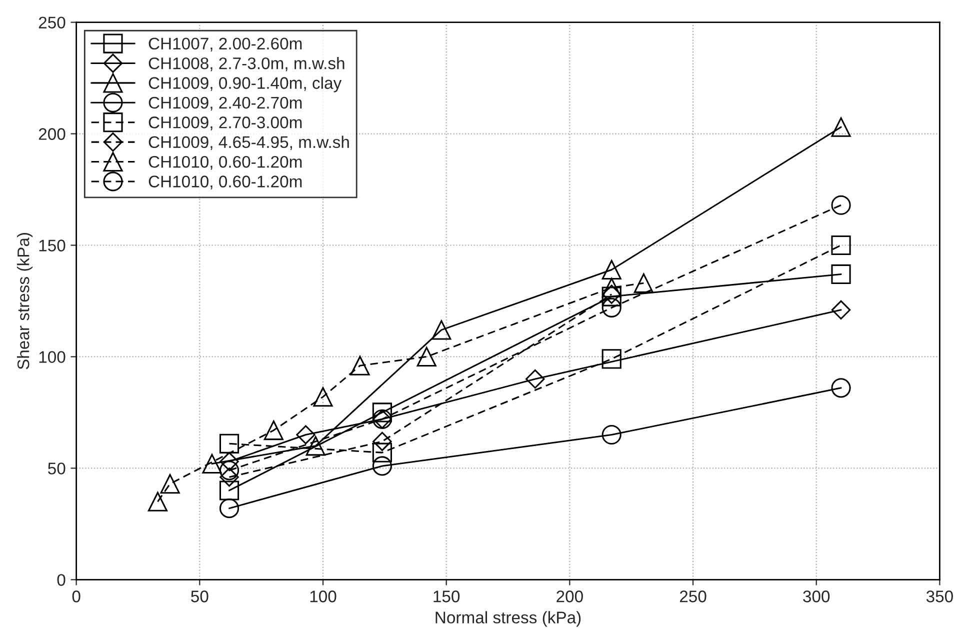 The height and width of the screenshot is (637, 954). I want to click on y-tick-label: 200, so click(52, 134).